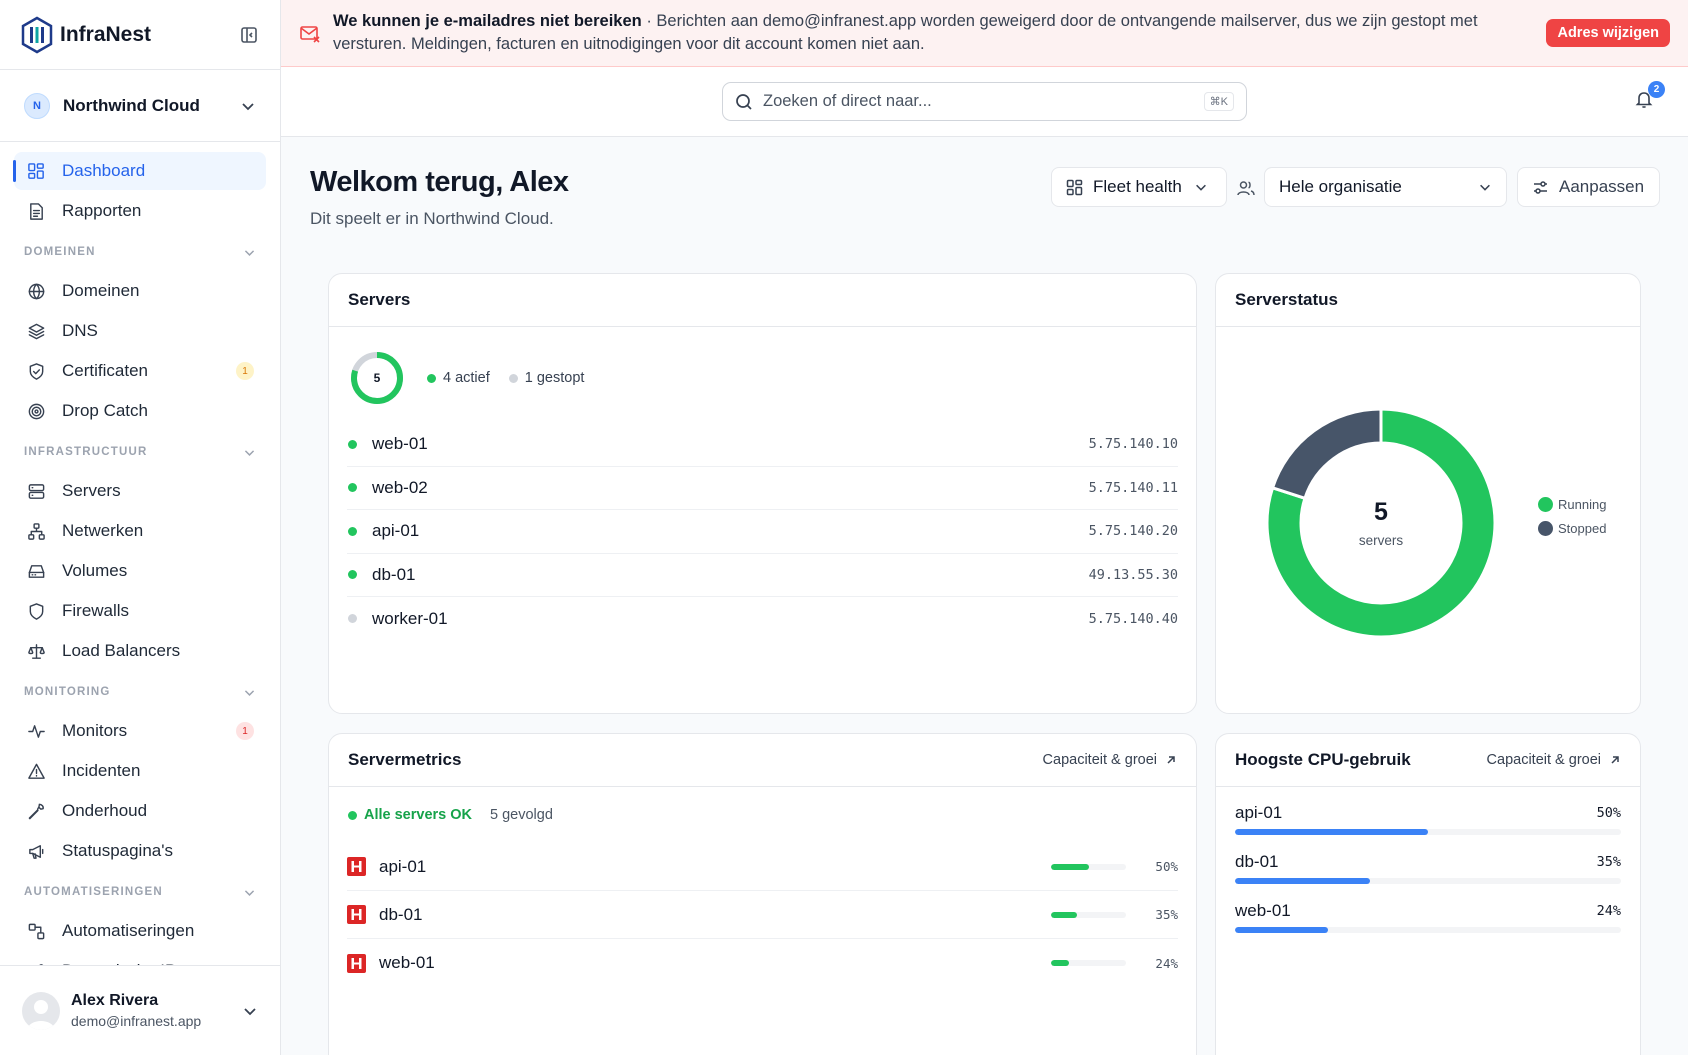 The width and height of the screenshot is (1688, 1055). What do you see at coordinates (106, 34) in the screenshot?
I see `app-name: InfraNest` at bounding box center [106, 34].